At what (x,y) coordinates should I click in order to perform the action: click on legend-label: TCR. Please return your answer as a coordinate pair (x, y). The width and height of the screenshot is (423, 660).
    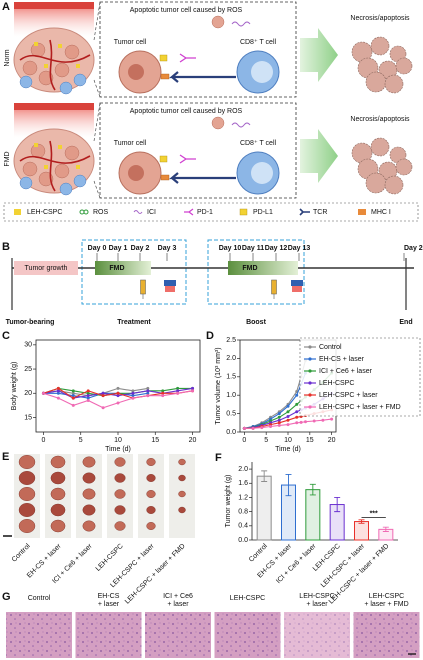
    Looking at the image, I should click on (320, 212).